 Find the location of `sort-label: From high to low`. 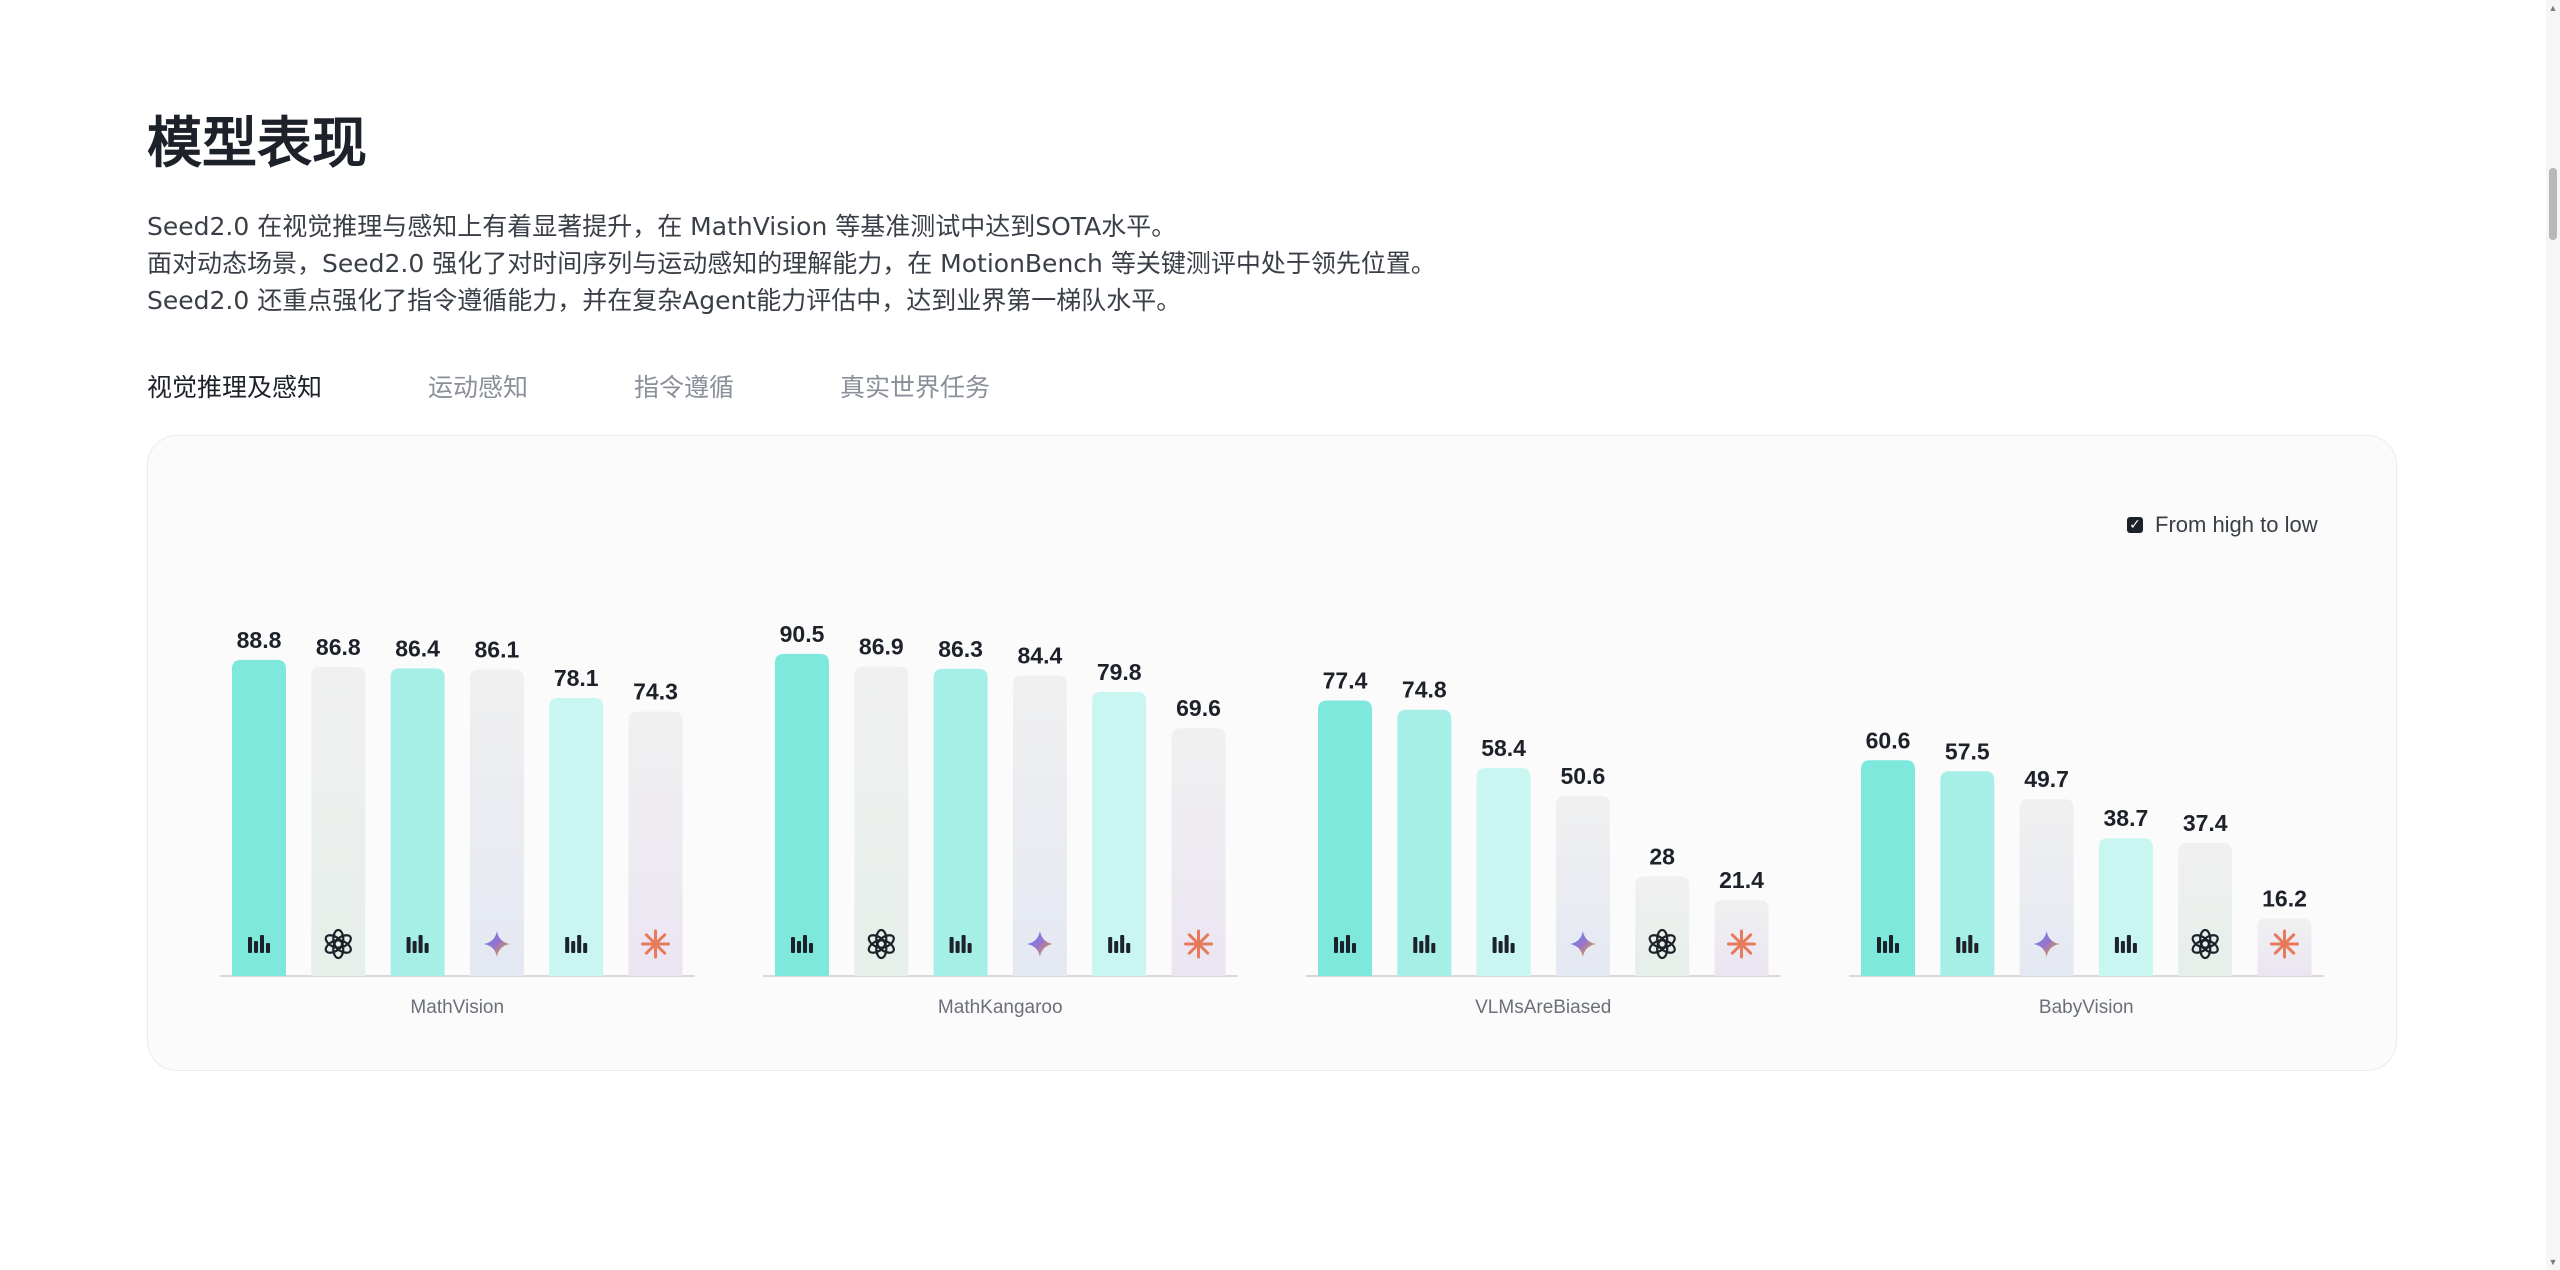

sort-label: From high to low is located at coordinates (2236, 524).